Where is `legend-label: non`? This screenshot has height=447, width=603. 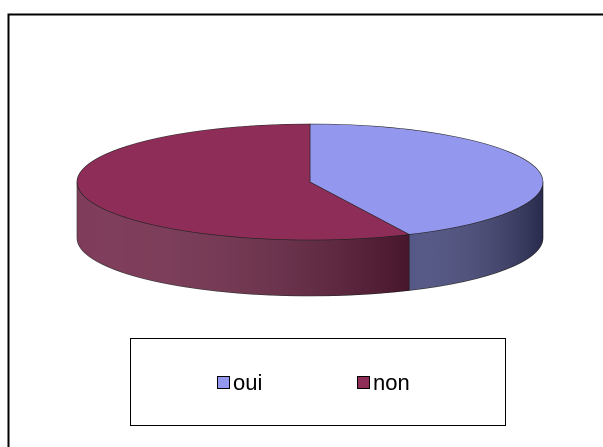
legend-label: non is located at coordinates (391, 382).